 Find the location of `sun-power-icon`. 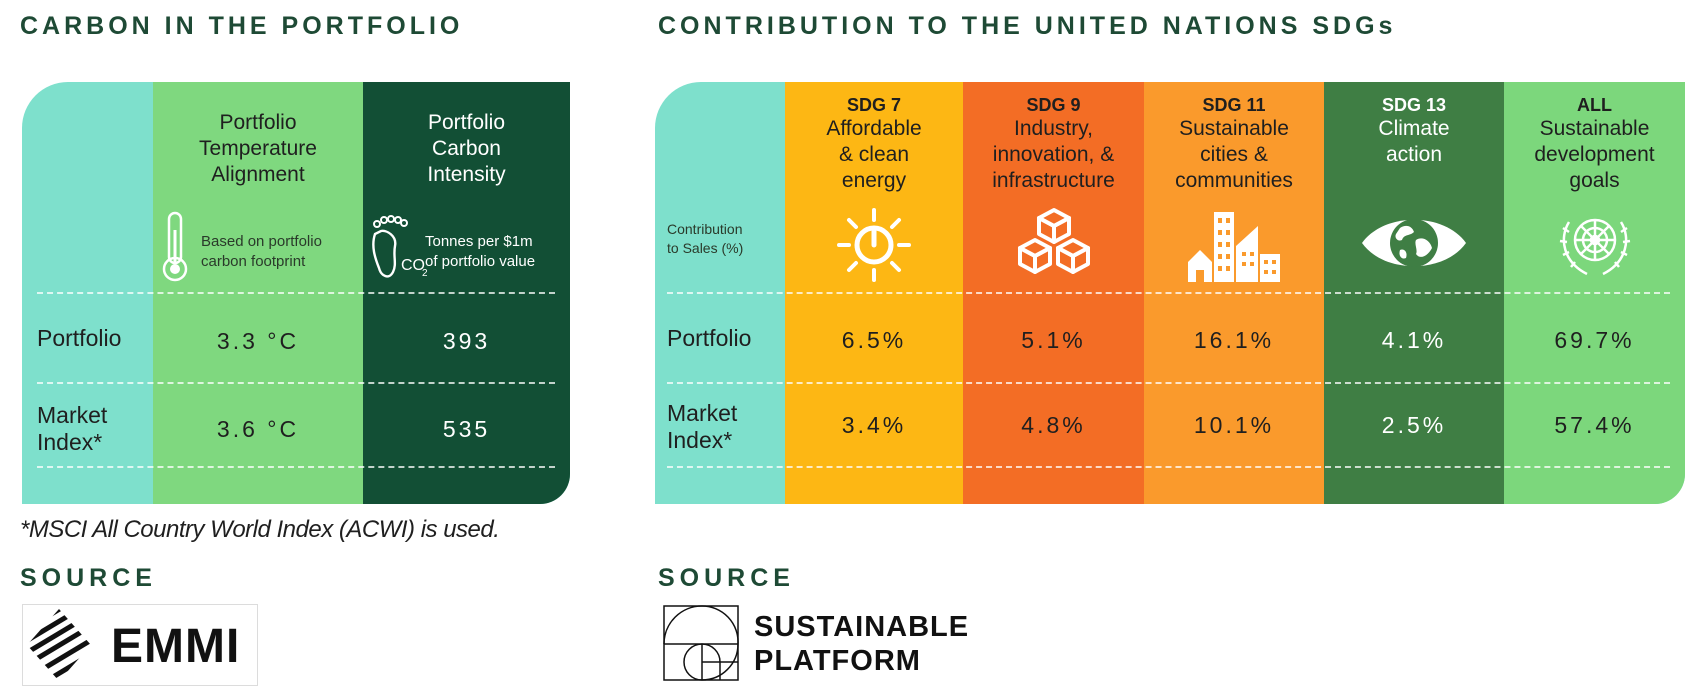

sun-power-icon is located at coordinates (874, 245).